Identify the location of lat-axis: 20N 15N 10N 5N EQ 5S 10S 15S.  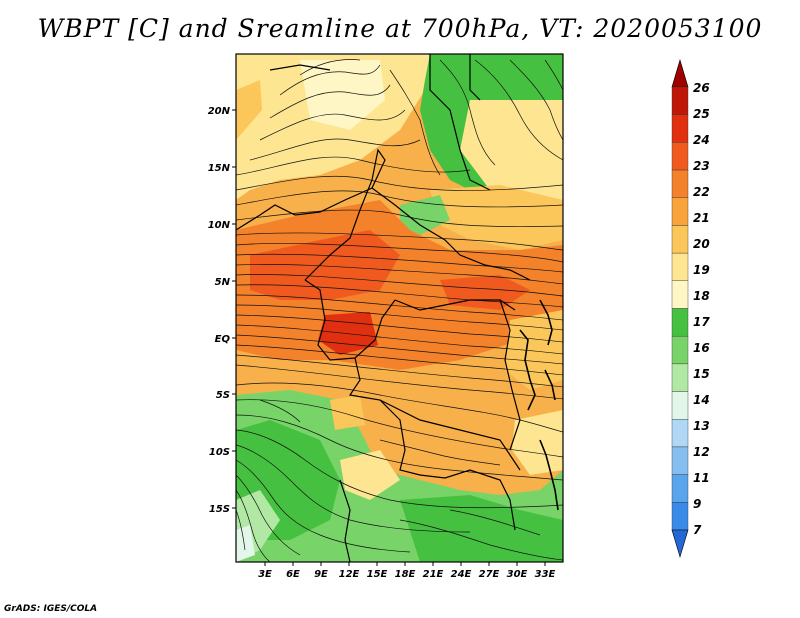
(222, 310).